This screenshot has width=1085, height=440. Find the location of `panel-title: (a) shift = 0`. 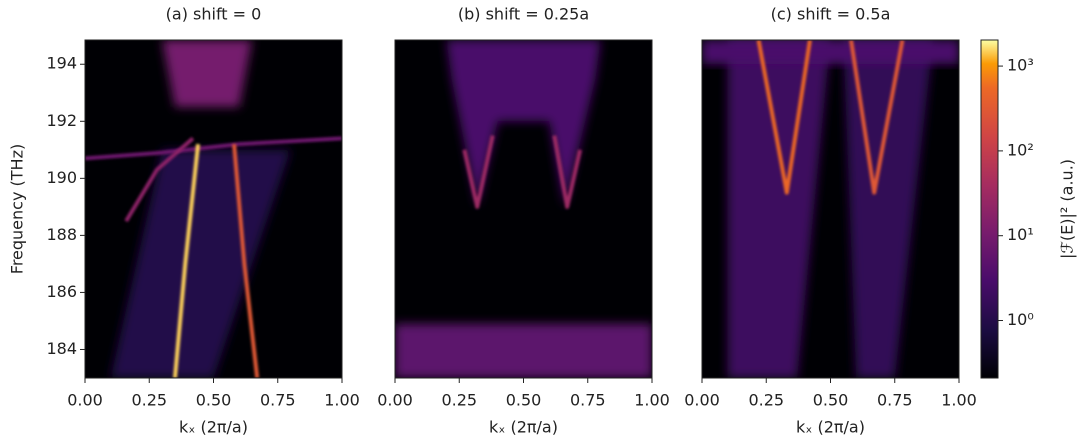

panel-title: (a) shift = 0 is located at coordinates (214, 14).